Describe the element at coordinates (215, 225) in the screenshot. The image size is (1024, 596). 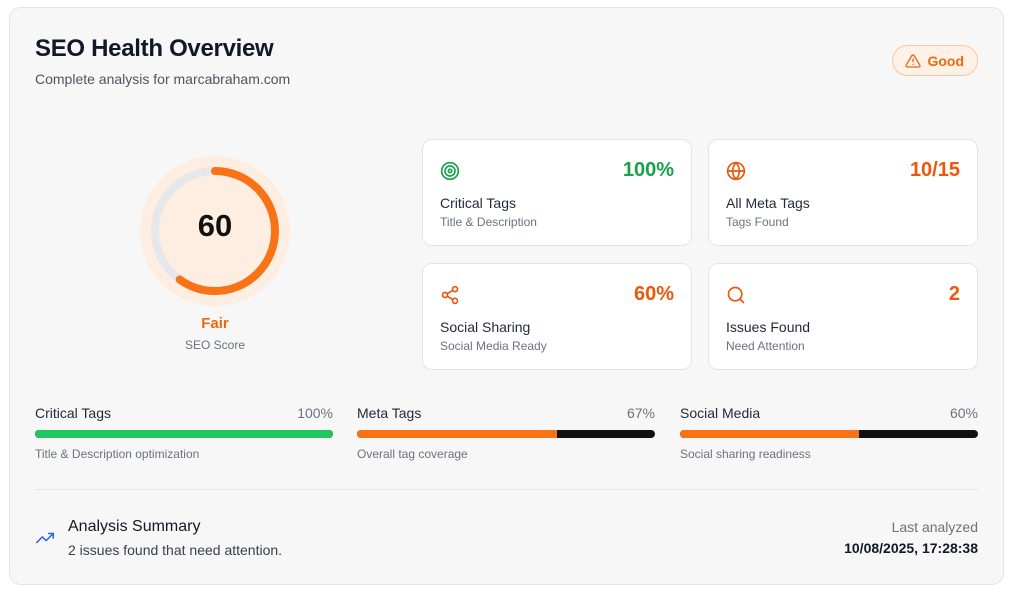
I see `seo-score-value: 60` at that location.